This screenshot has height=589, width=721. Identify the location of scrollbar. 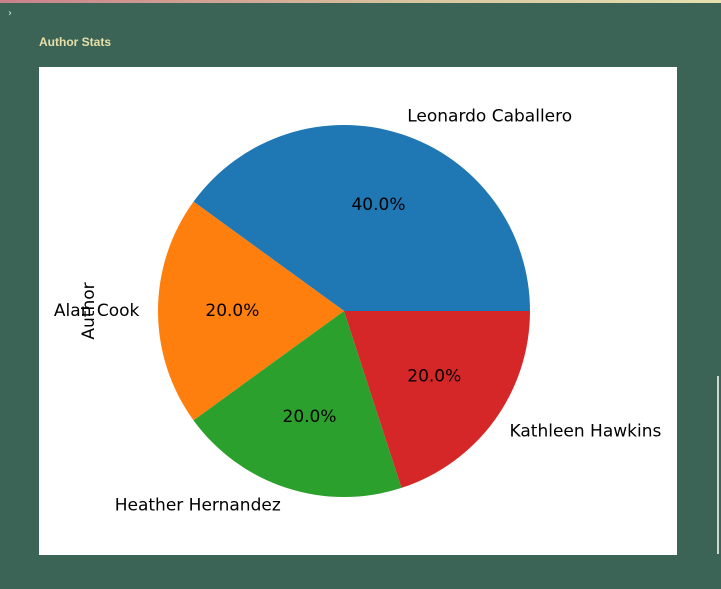
(718, 465).